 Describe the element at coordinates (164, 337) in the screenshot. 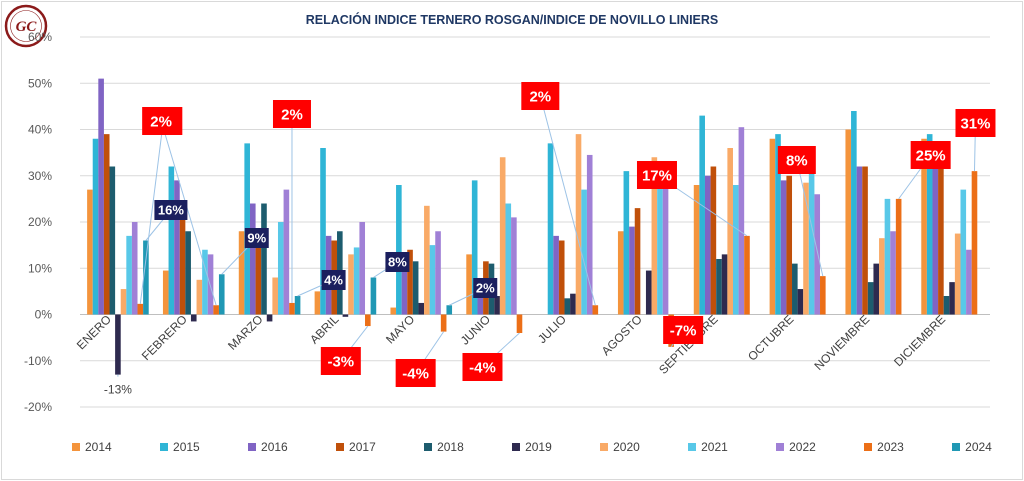

I see `x-tick-label: FEBRERO` at that location.